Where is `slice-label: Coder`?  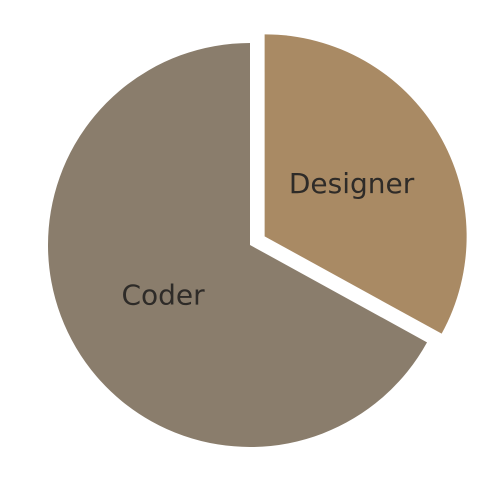
slice-label: Coder is located at coordinates (163, 294).